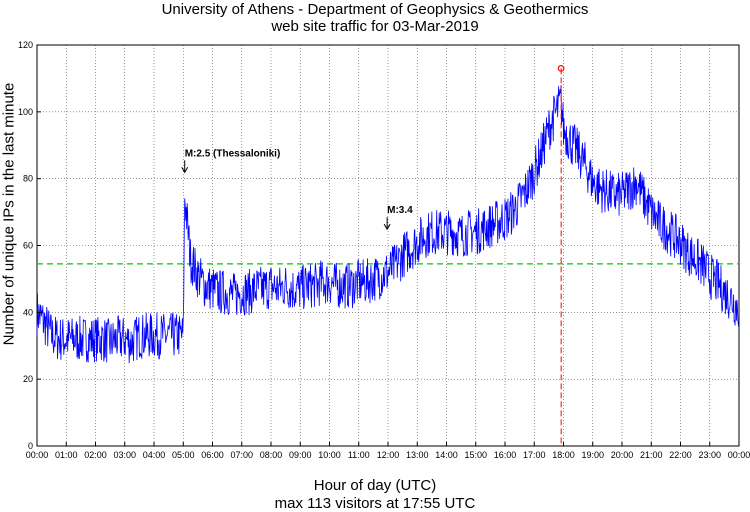 Image resolution: width=750 pixels, height=512 pixels. I want to click on y-tick-label: 0, so click(30, 446).